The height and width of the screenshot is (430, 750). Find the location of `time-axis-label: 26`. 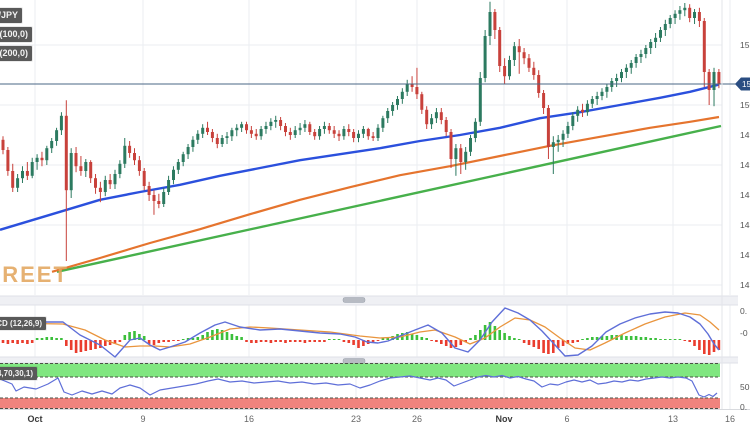

time-axis-label: 26 is located at coordinates (417, 419).